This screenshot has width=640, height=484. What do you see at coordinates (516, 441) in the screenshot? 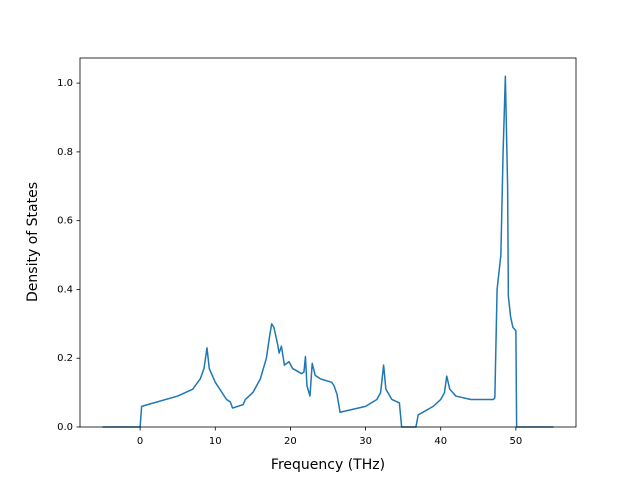
I see `x-tick-label: 50` at bounding box center [516, 441].